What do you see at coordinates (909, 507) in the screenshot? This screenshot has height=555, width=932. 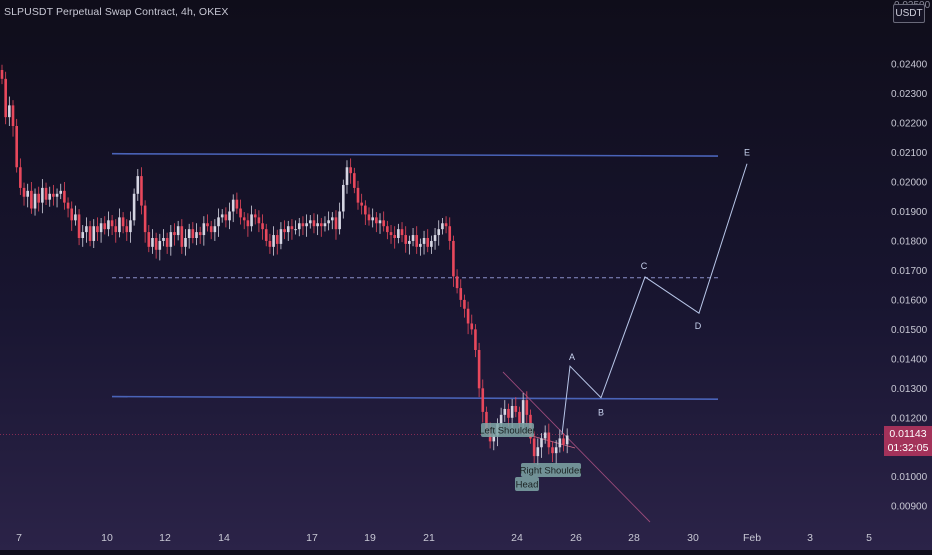 I see `y-tick-label: 0.00900` at bounding box center [909, 507].